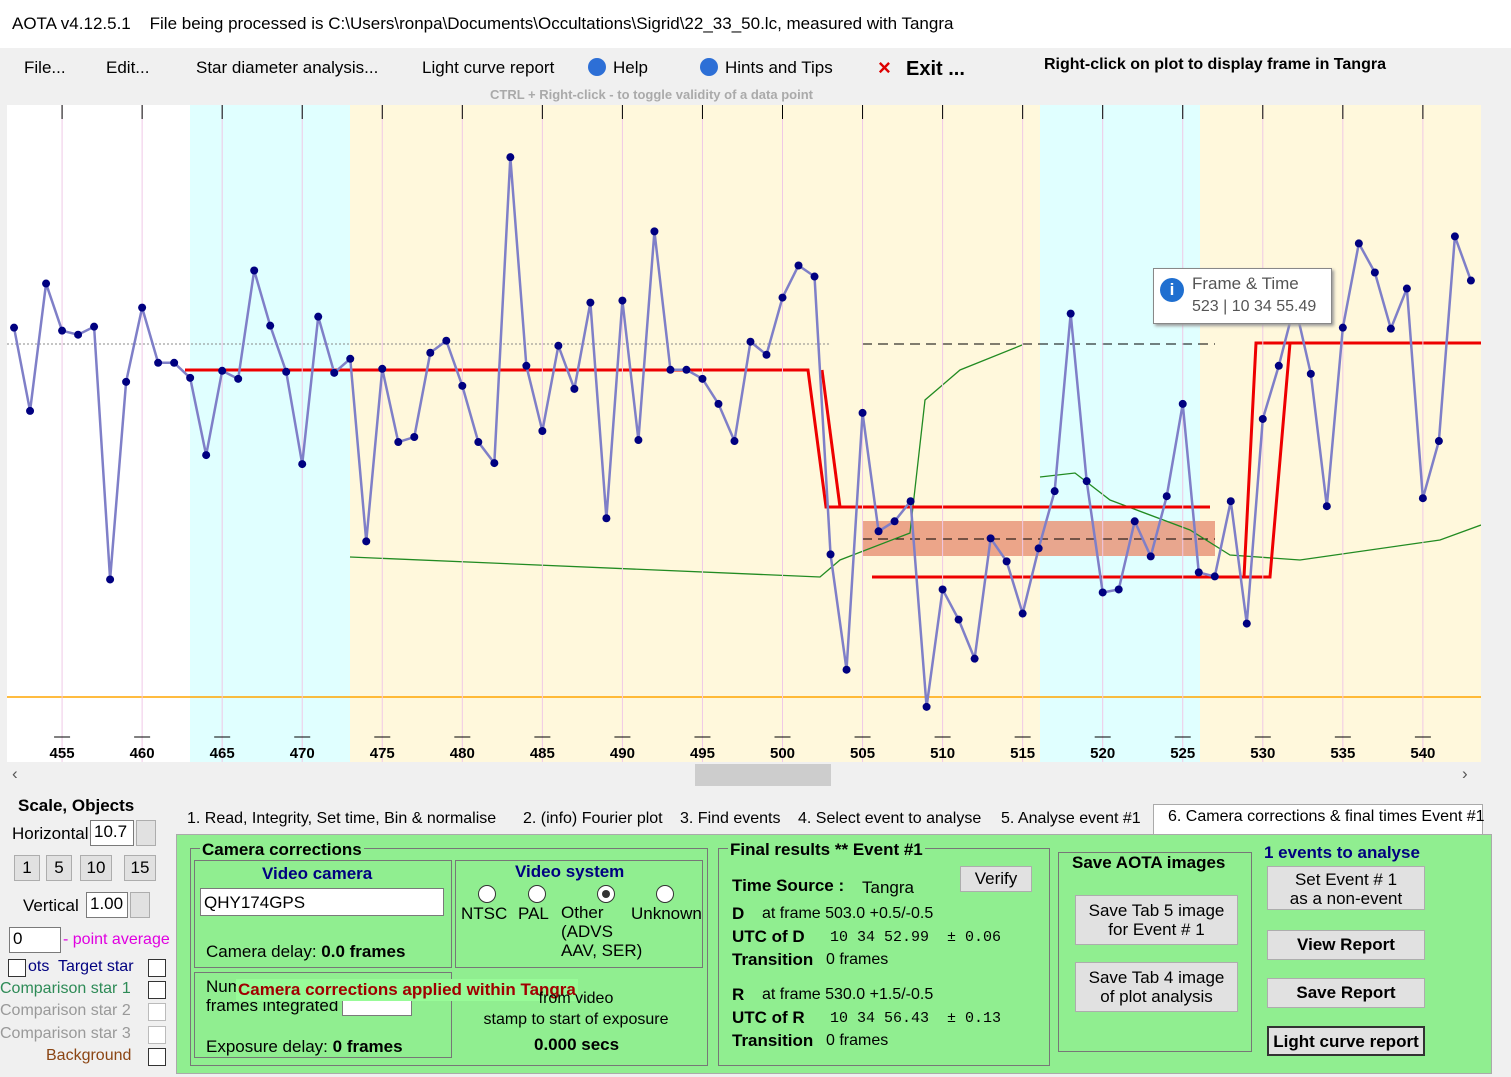 This screenshot has width=1511, height=1077. I want to click on tooltip, so click(1242, 296).